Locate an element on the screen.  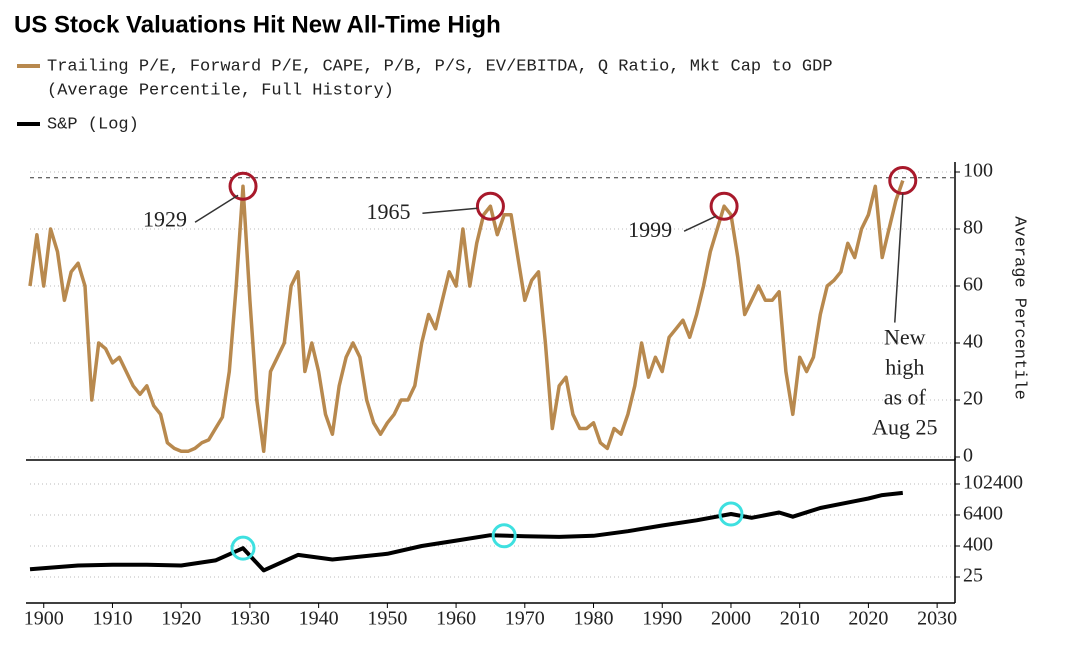
x-tick-label: 2020 is located at coordinates (868, 619).